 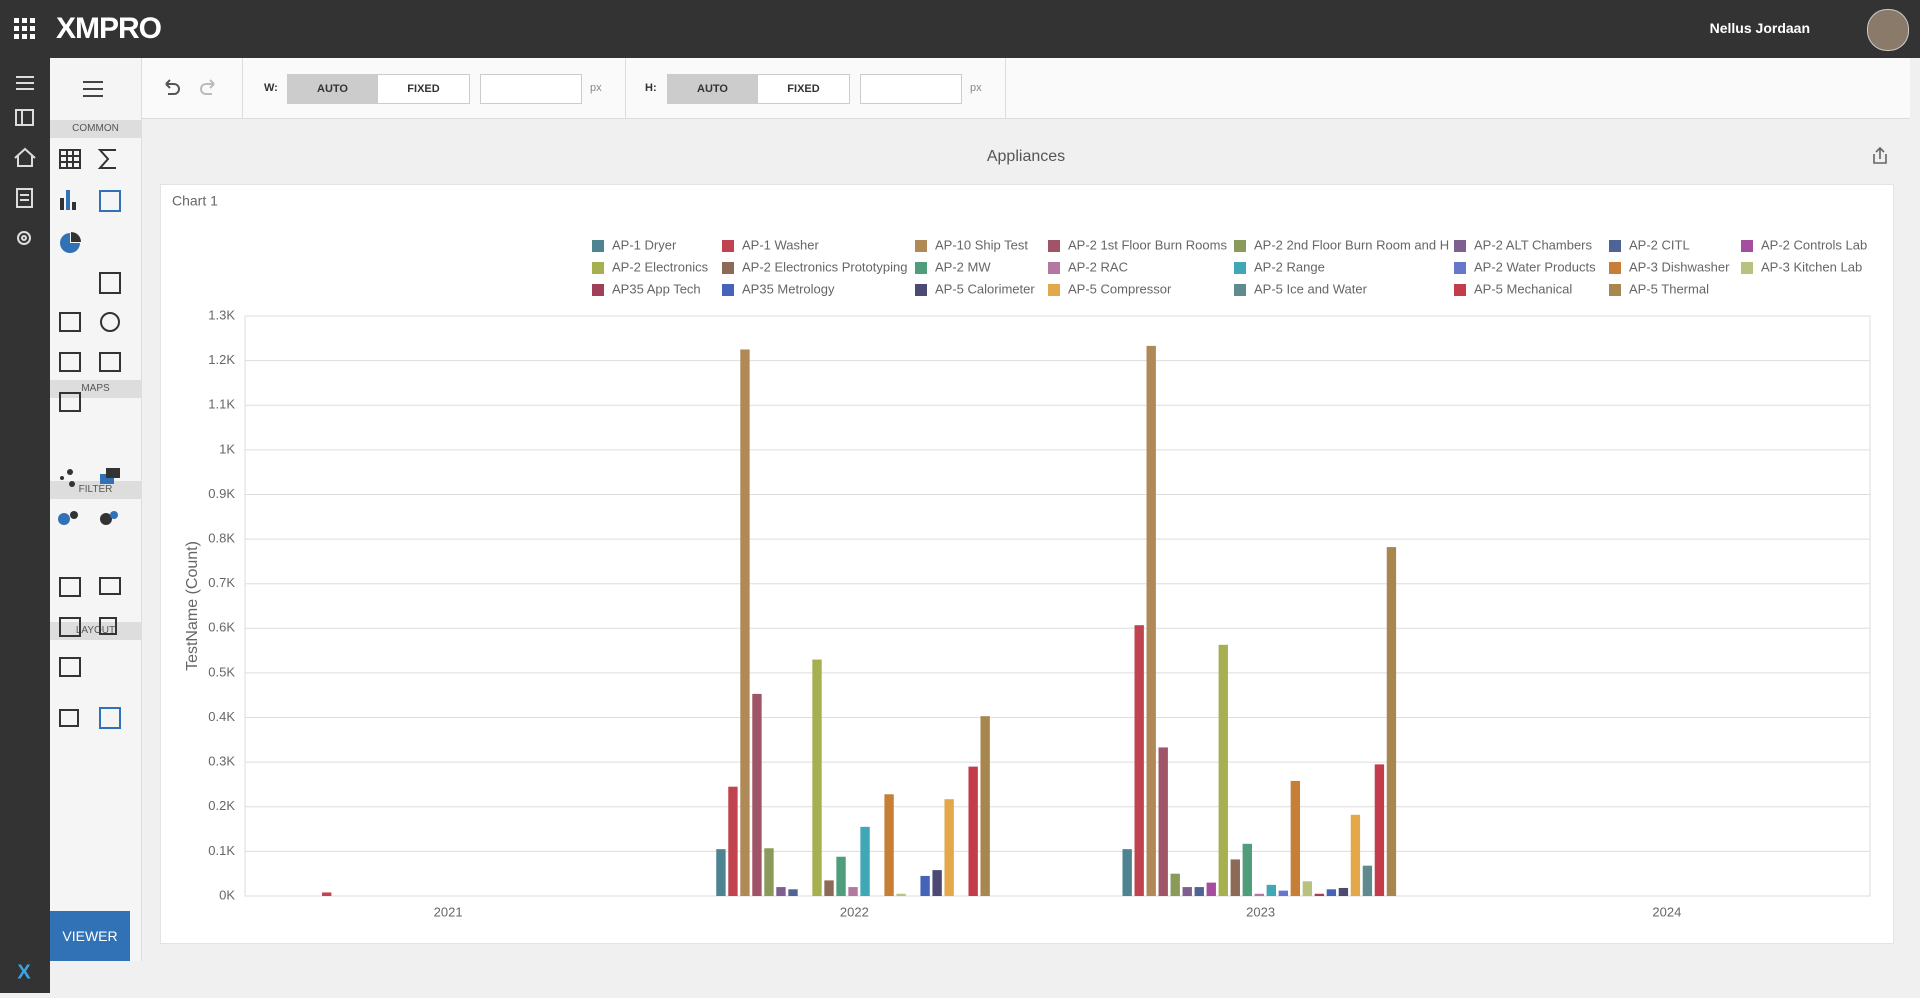 I want to click on y-tick-label: 1.2K, so click(x=221, y=359).